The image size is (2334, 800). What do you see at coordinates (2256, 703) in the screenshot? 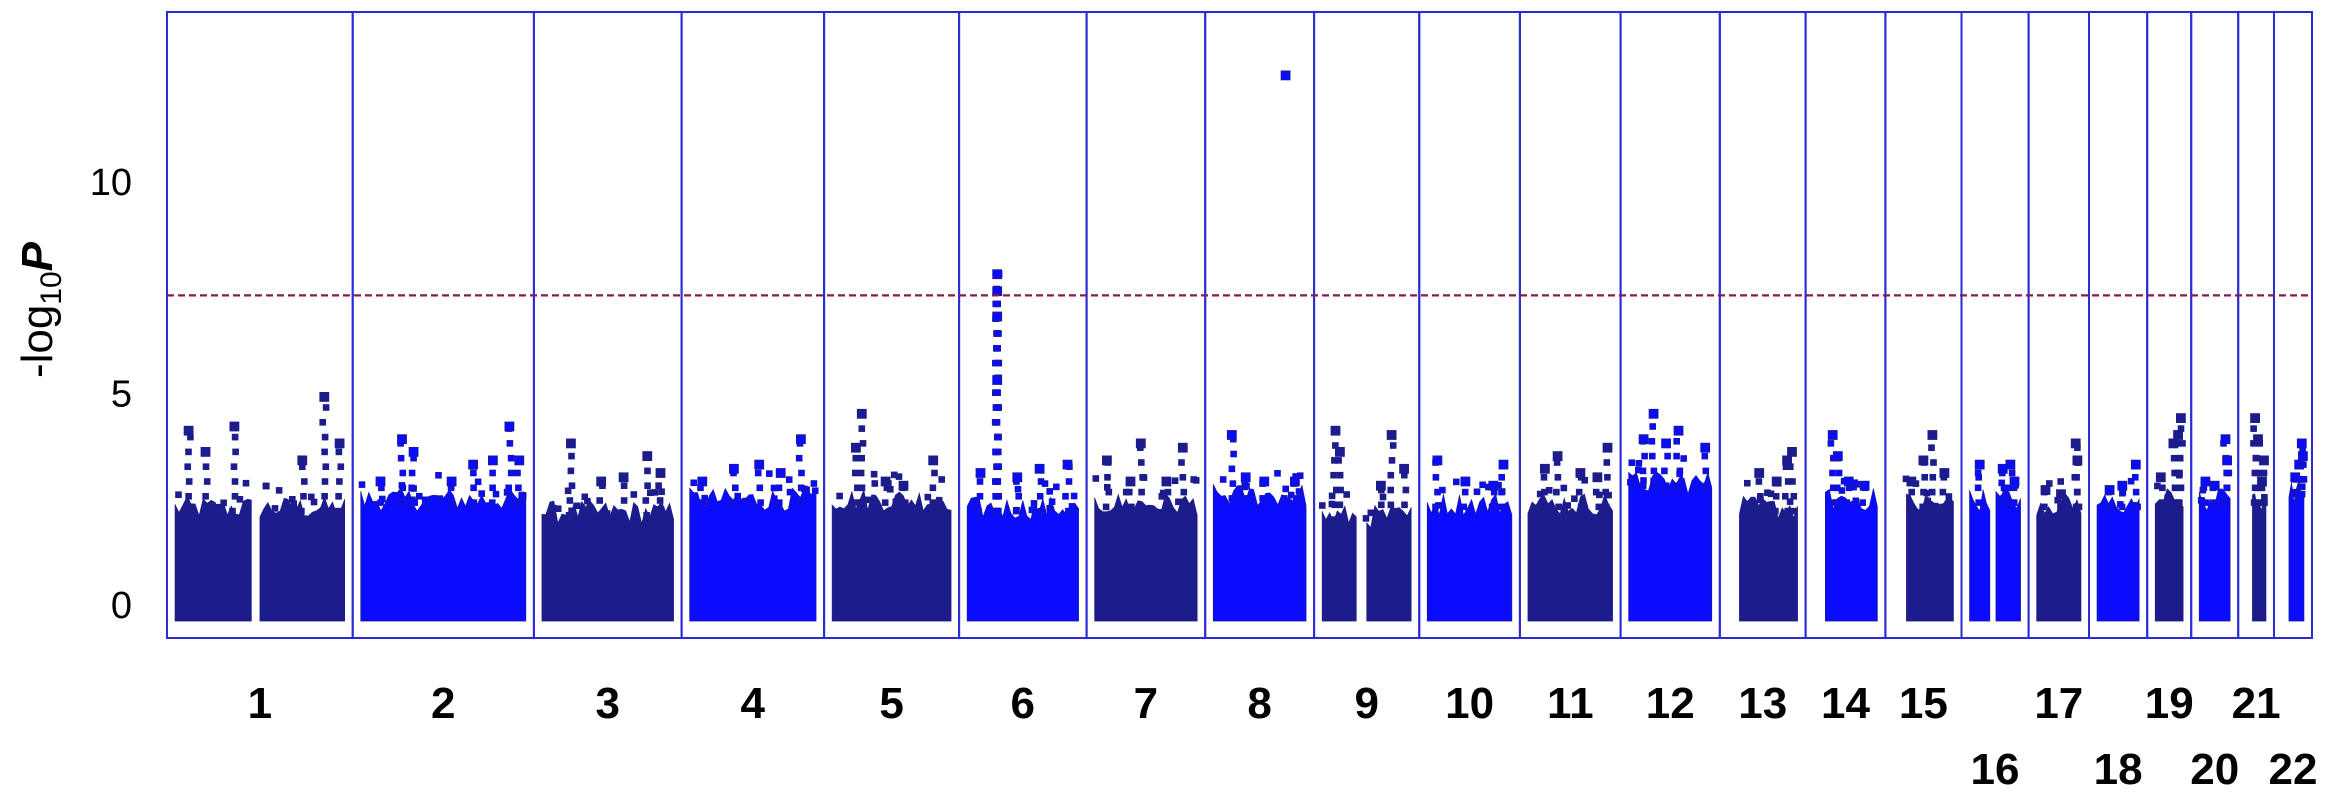
I see `x-tick-chr21: 21` at bounding box center [2256, 703].